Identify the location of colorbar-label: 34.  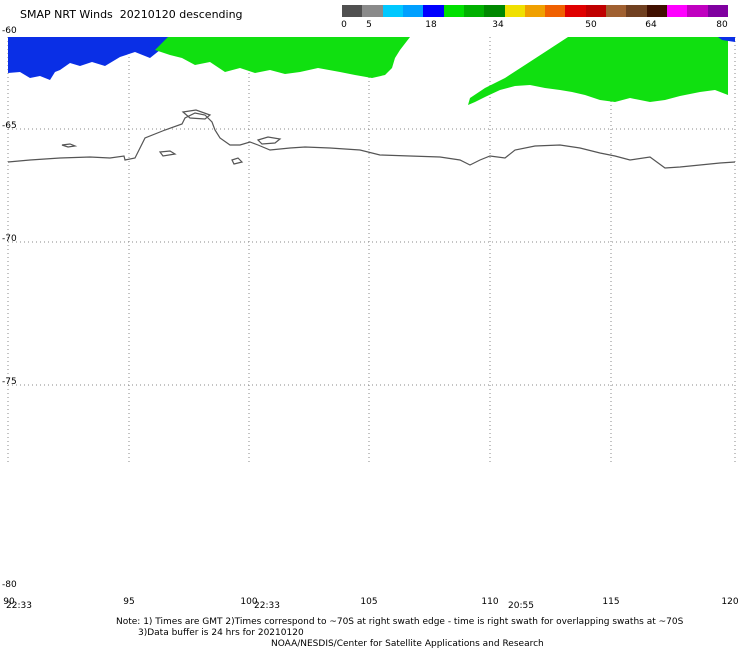
(498, 25).